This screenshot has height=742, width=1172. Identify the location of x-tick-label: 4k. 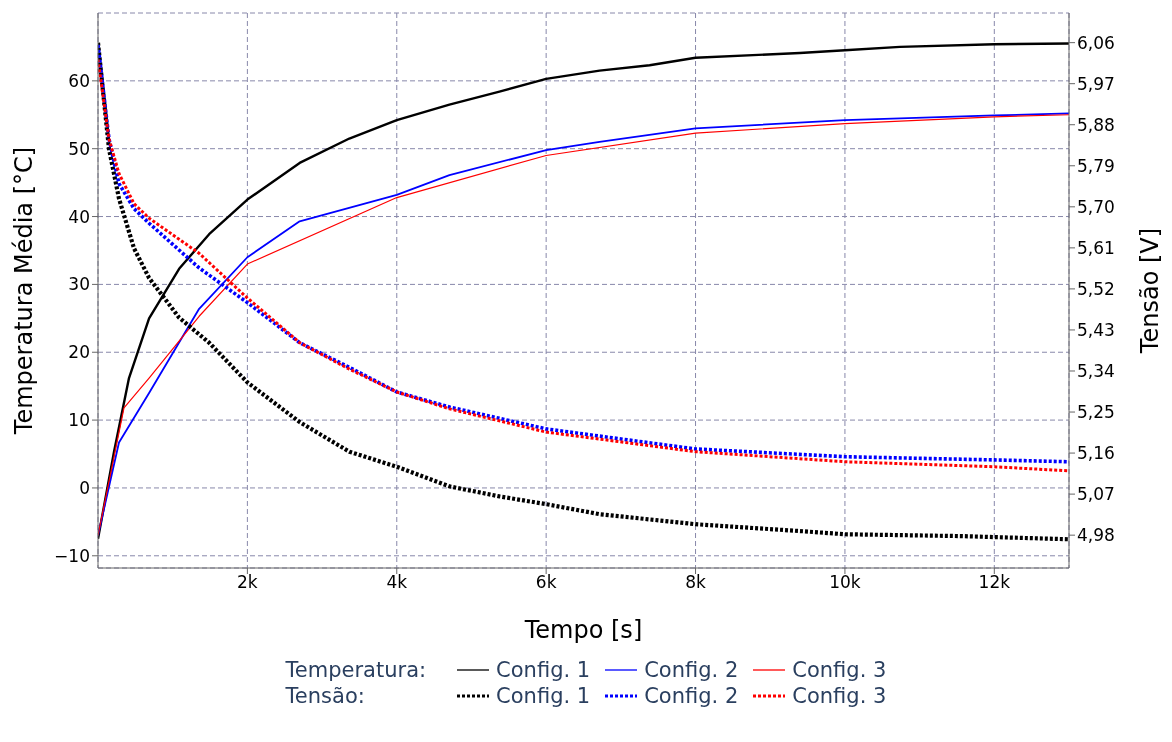
(397, 582).